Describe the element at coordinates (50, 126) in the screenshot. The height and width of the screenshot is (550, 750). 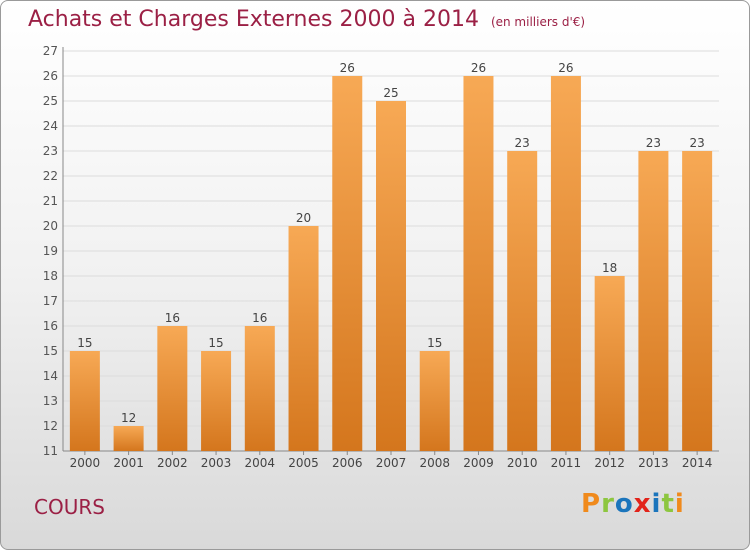
I see `y-tick-label: 24` at that location.